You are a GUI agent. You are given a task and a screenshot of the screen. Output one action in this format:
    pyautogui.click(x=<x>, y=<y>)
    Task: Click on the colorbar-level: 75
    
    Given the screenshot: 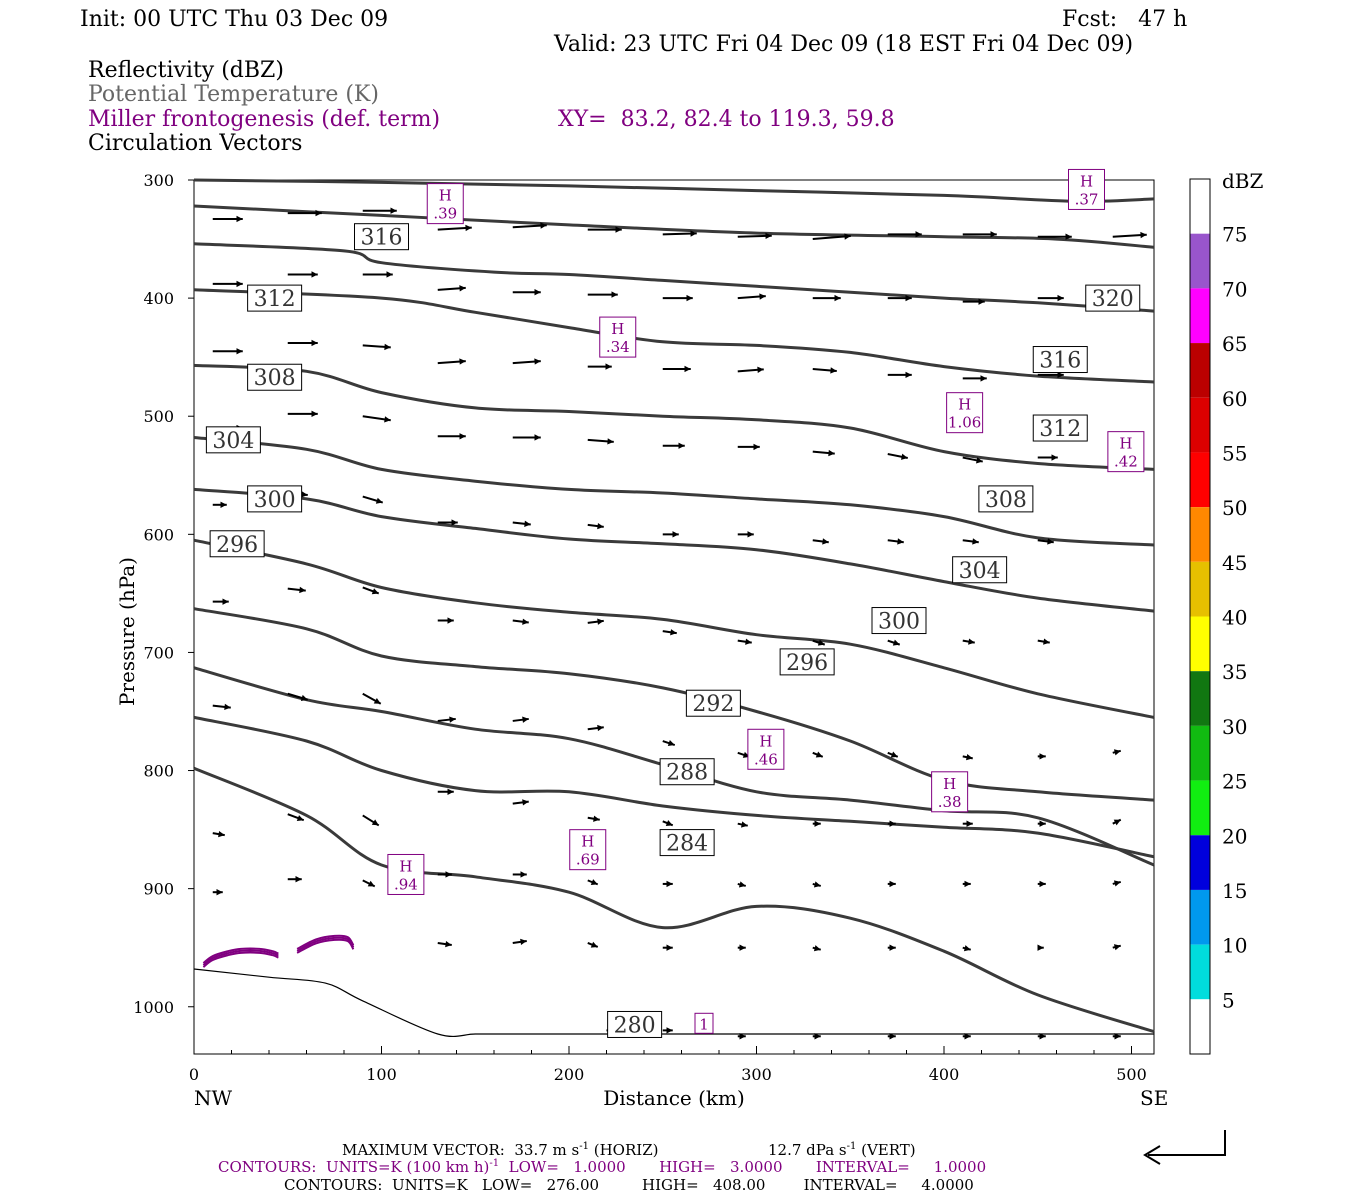 What is the action you would take?
    pyautogui.click(x=1234, y=235)
    